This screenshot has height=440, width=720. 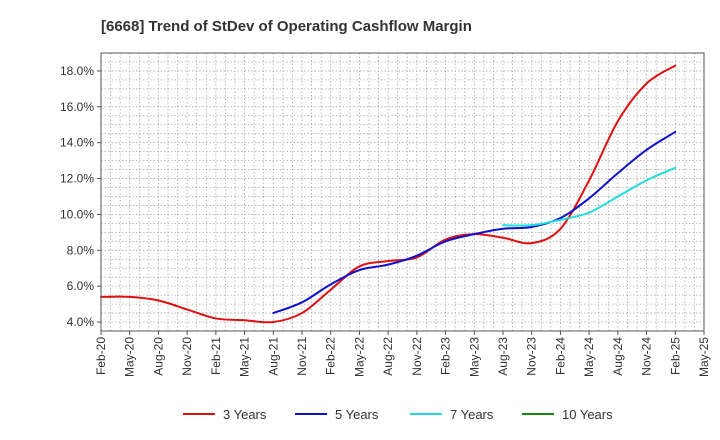 I want to click on y-tick-label: 4.0%, so click(x=81, y=322).